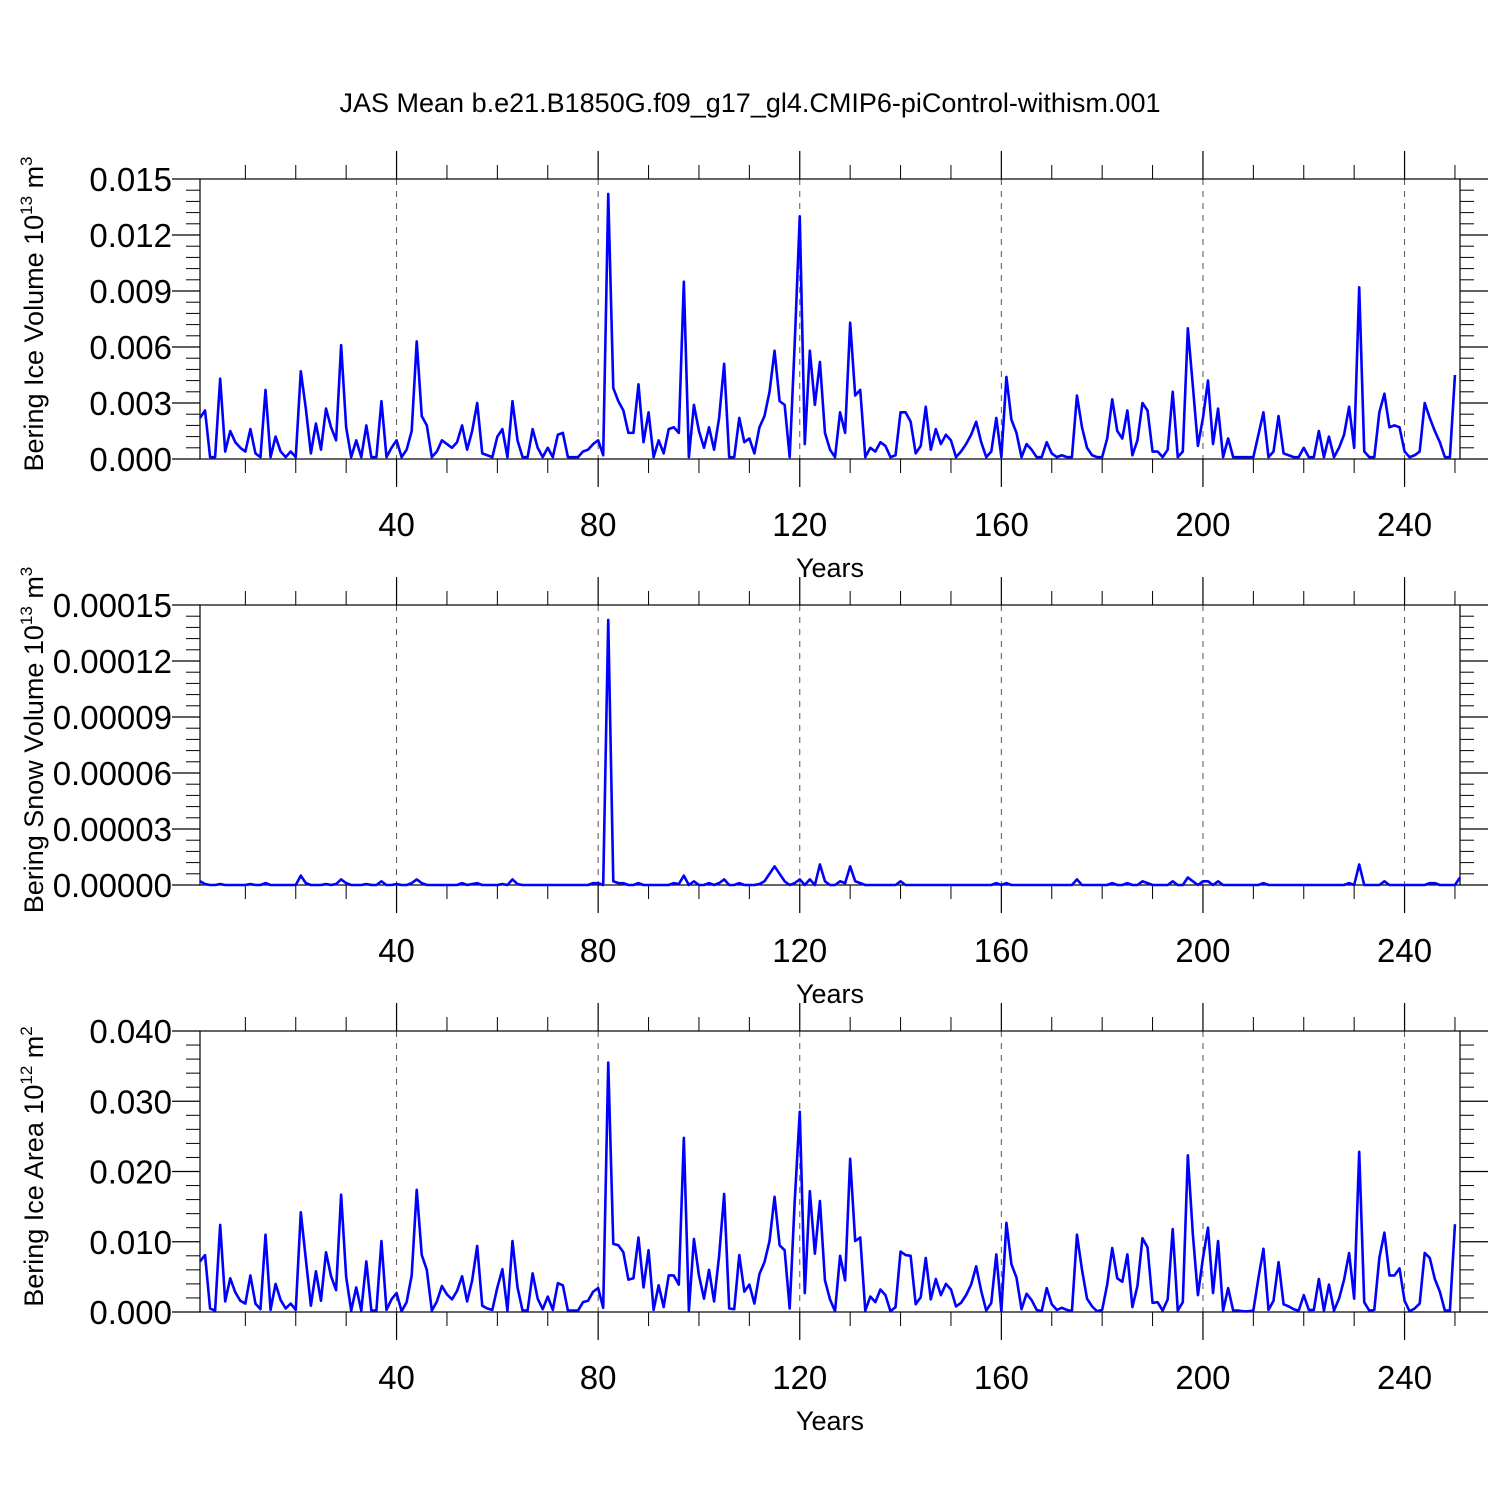  I want to click on y-axis-title-ylabel-exp: 12, so click(26, 1075).